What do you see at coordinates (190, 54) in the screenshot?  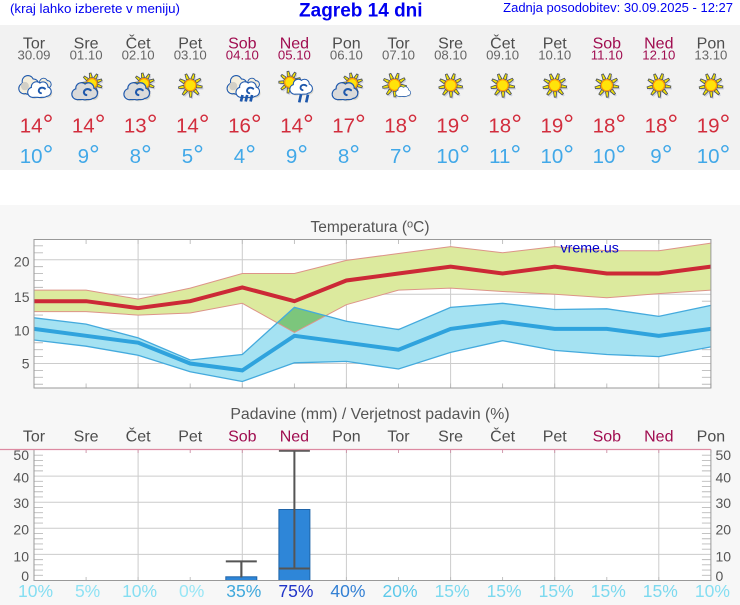 I see `svg-text: 03.10` at bounding box center [190, 54].